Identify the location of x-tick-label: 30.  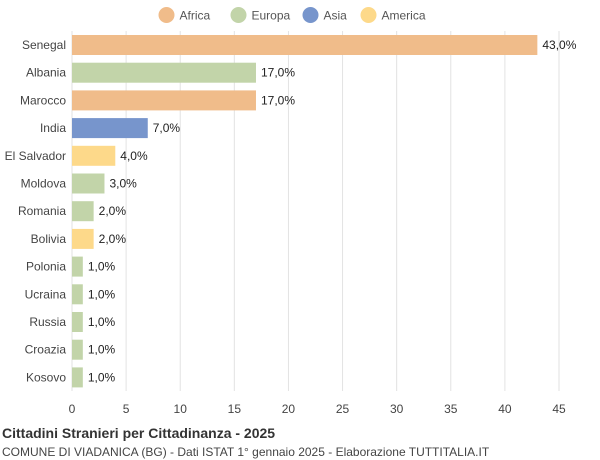
(397, 409).